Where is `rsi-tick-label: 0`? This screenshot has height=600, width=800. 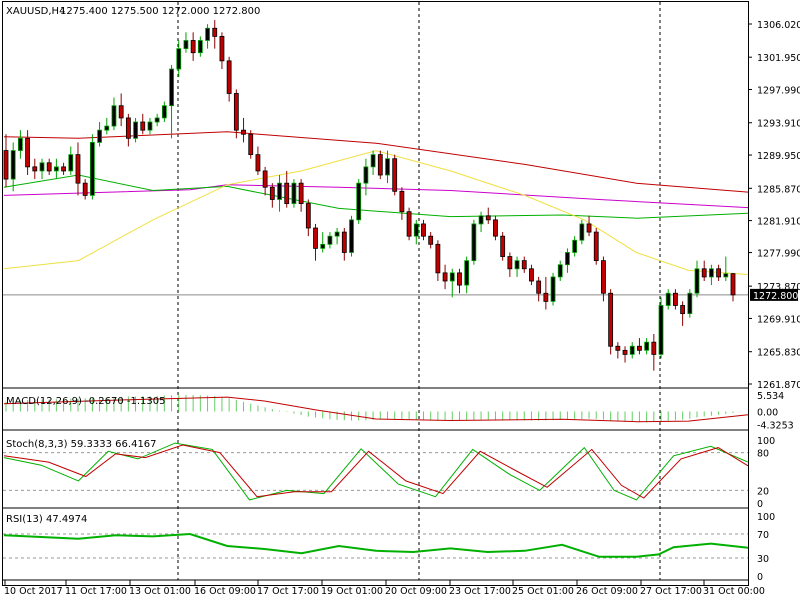
rsi-tick-label: 0 is located at coordinates (760, 577).